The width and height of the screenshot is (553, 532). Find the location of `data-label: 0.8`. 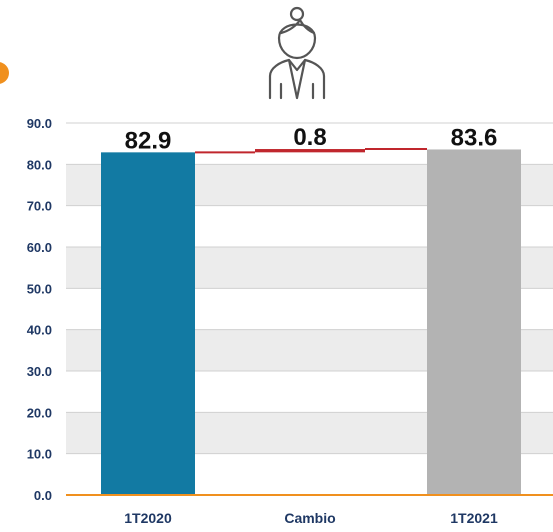

data-label: 0.8 is located at coordinates (309, 137).